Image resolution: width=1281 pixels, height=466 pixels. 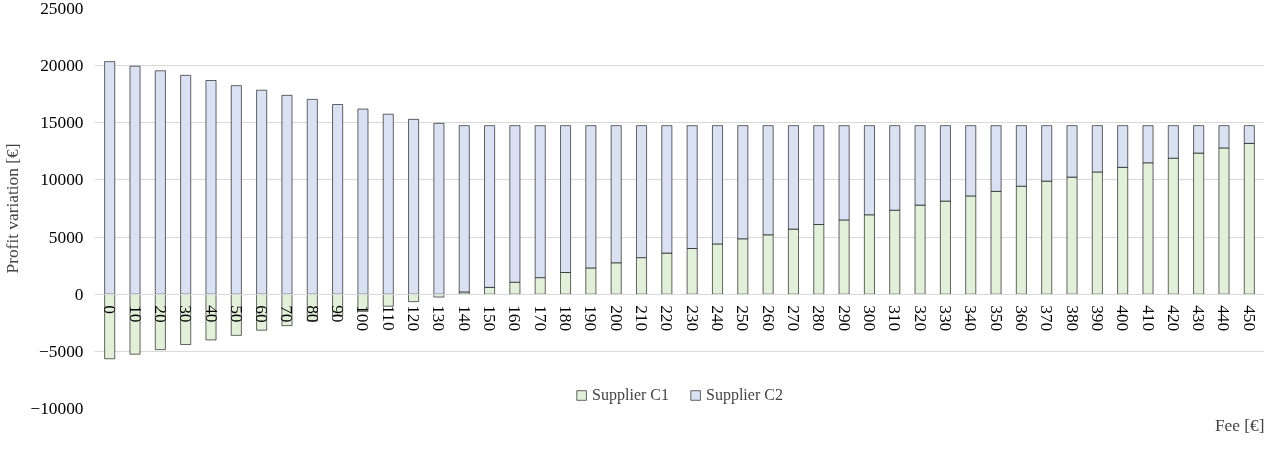 I want to click on x-tick-label: 200, so click(x=616, y=318).